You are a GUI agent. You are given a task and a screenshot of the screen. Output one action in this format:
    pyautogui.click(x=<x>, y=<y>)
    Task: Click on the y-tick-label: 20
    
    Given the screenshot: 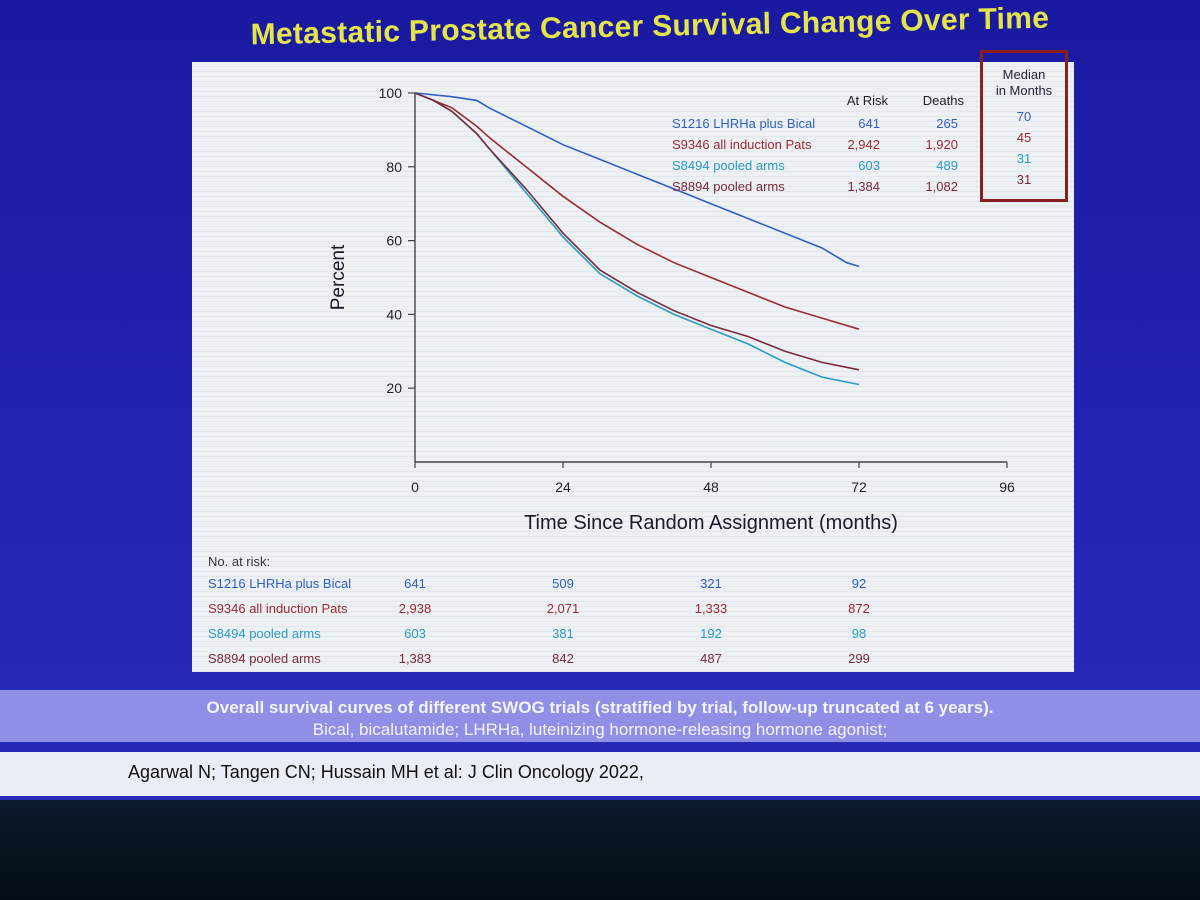 What is the action you would take?
    pyautogui.click(x=394, y=388)
    